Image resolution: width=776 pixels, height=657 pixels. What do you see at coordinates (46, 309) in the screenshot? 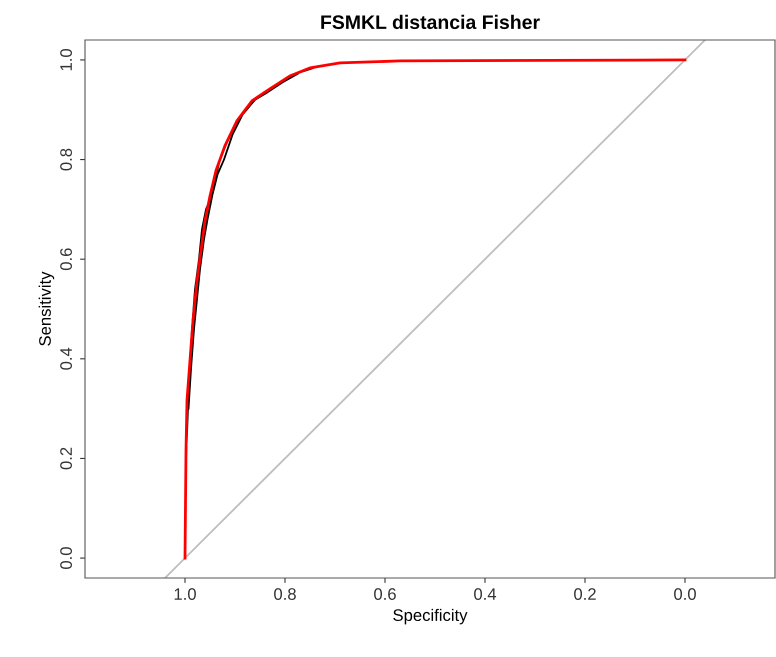
I see `y-axis-title: Sensitivity` at bounding box center [46, 309].